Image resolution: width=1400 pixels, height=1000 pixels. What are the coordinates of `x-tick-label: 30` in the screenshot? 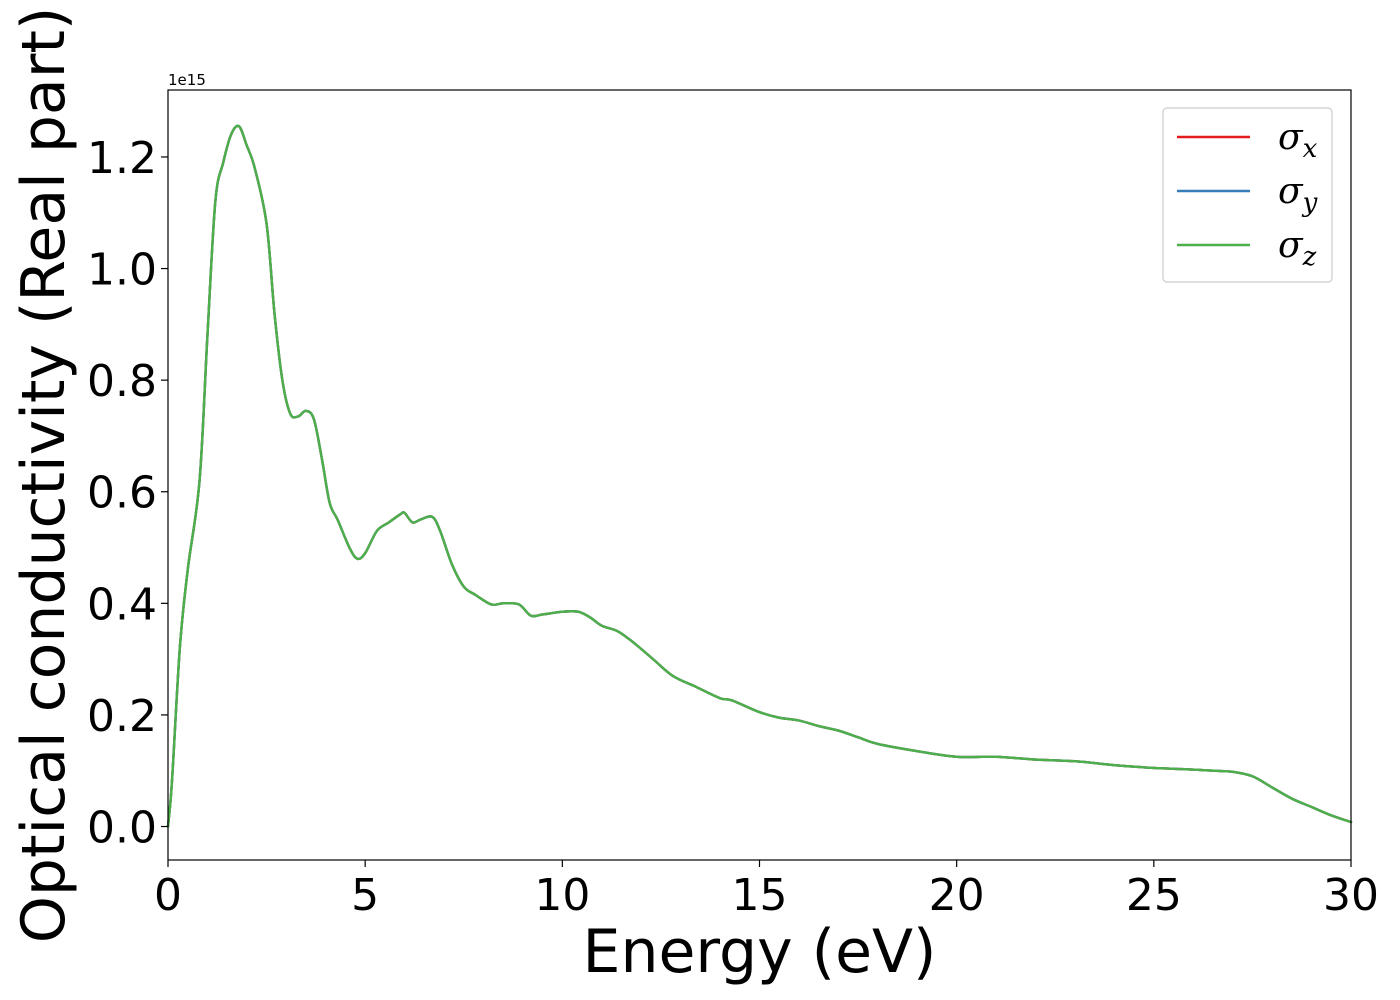 It's located at (1351, 895).